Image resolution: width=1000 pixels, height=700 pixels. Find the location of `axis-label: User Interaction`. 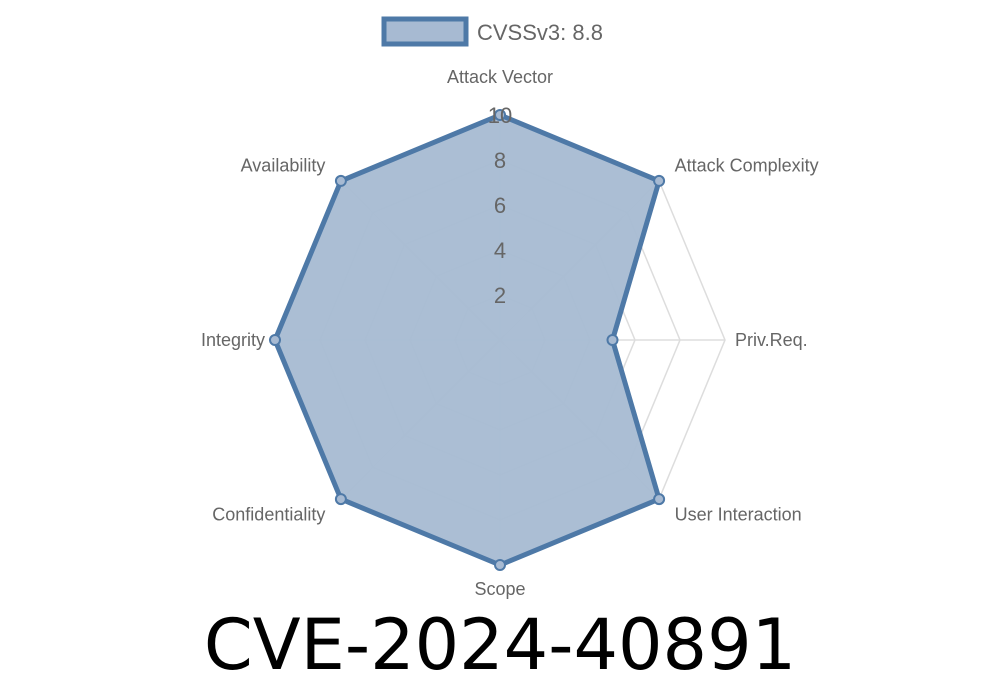

axis-label: User Interaction is located at coordinates (738, 515).